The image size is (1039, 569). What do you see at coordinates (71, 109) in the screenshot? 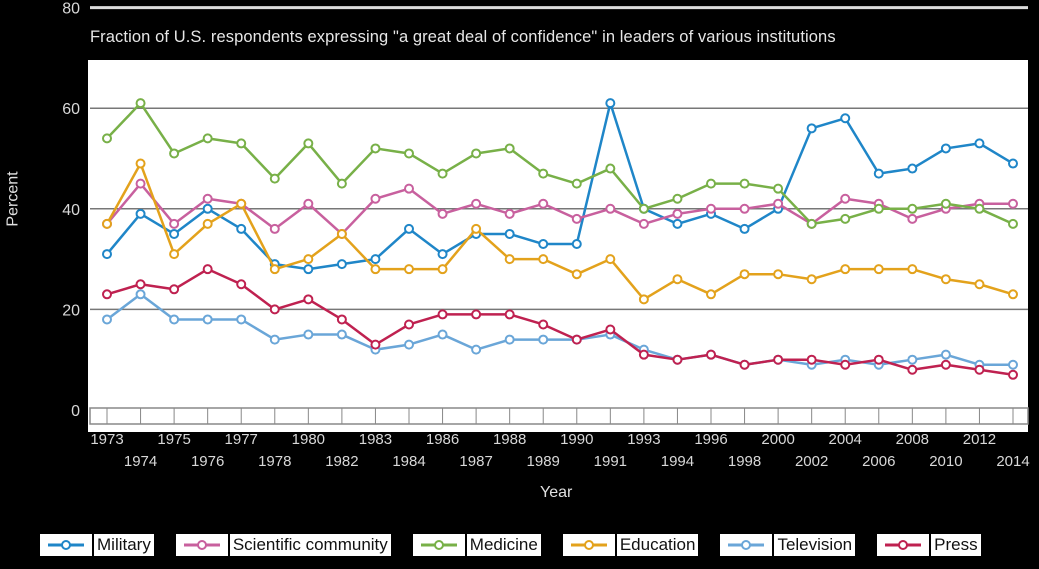
I see `y-tick-label: 60` at bounding box center [71, 109].